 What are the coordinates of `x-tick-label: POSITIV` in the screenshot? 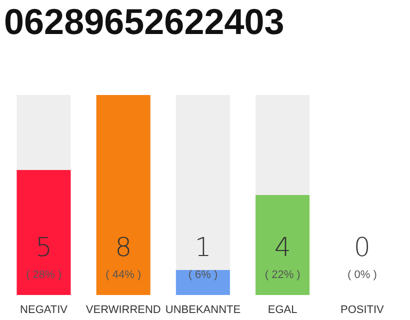 It's located at (362, 310).